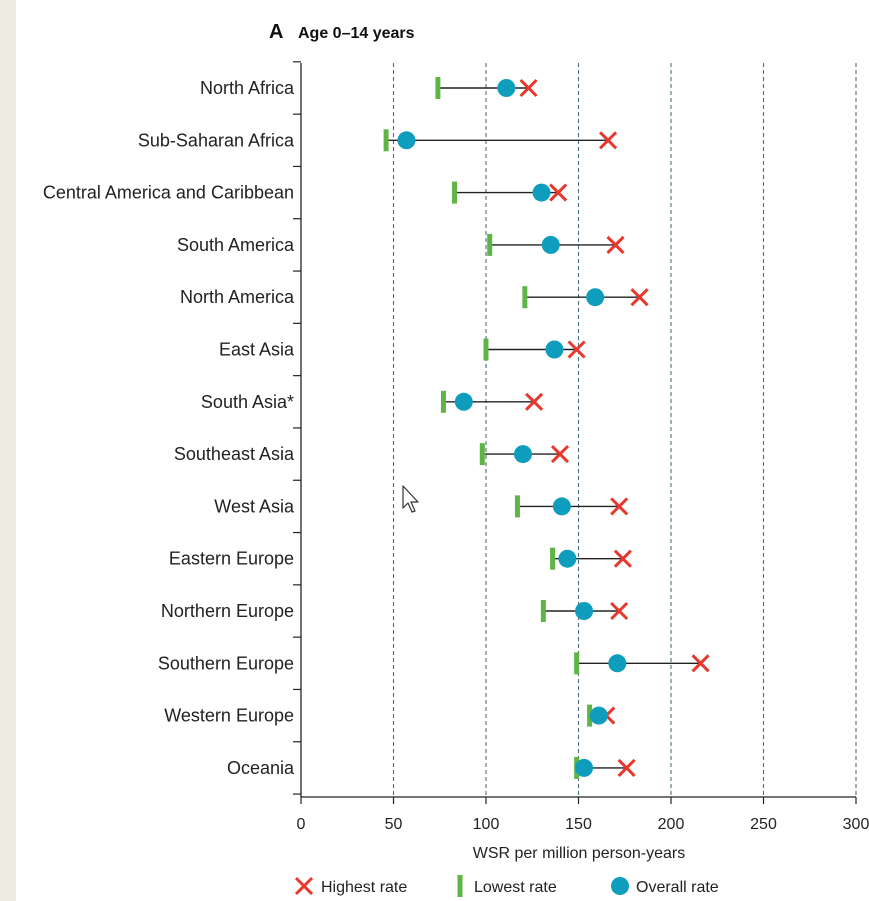  What do you see at coordinates (856, 824) in the screenshot?
I see `x-tick-label-300: 300` at bounding box center [856, 824].